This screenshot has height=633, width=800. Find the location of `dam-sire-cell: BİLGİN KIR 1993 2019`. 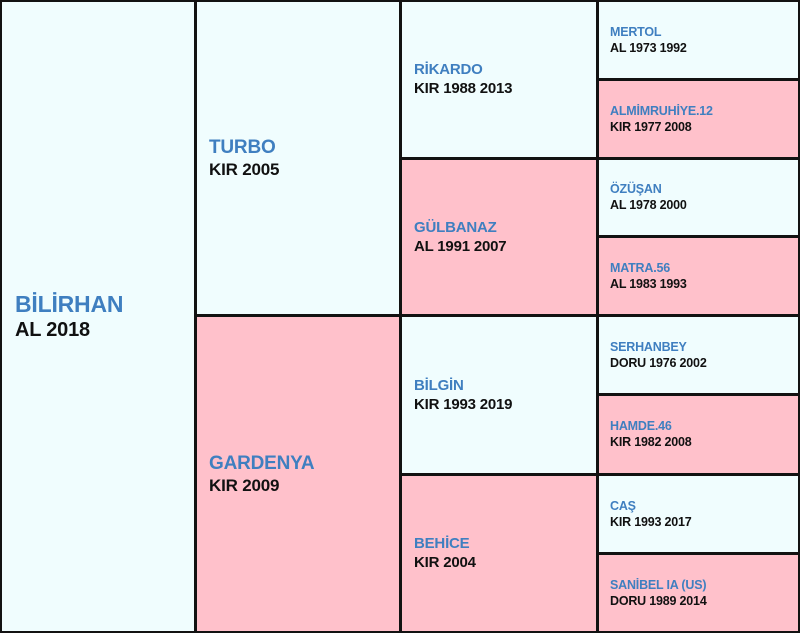

dam-sire-cell: BİLGİN KIR 1993 2019 is located at coordinates (499, 395).